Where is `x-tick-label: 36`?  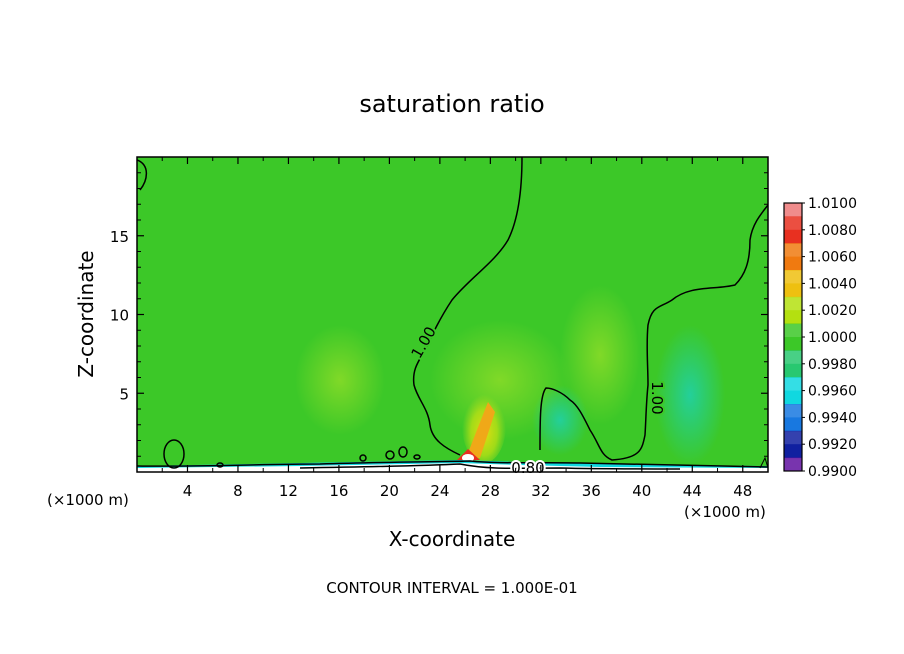 x-tick-label: 36 is located at coordinates (591, 491).